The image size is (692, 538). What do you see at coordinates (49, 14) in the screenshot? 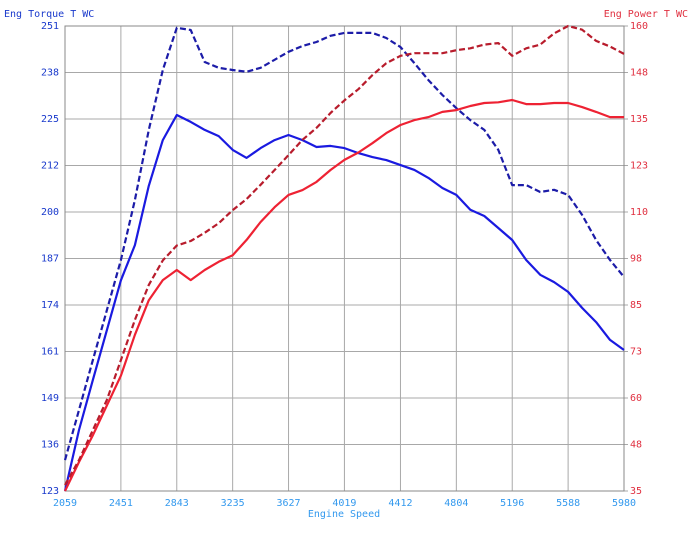
I see `y-axis-title: Eng Torque T WC` at bounding box center [49, 14].